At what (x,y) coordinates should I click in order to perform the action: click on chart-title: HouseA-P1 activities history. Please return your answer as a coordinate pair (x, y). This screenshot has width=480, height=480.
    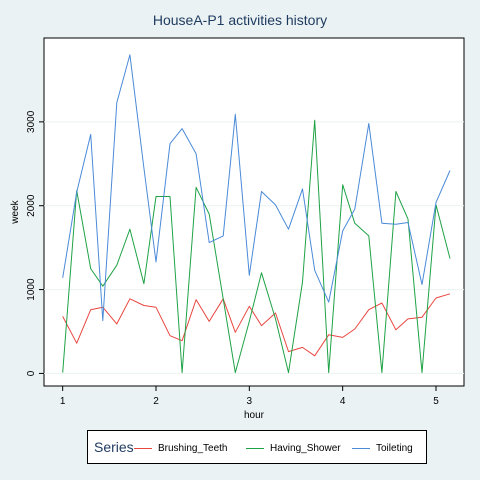
    Looking at the image, I should click on (240, 20).